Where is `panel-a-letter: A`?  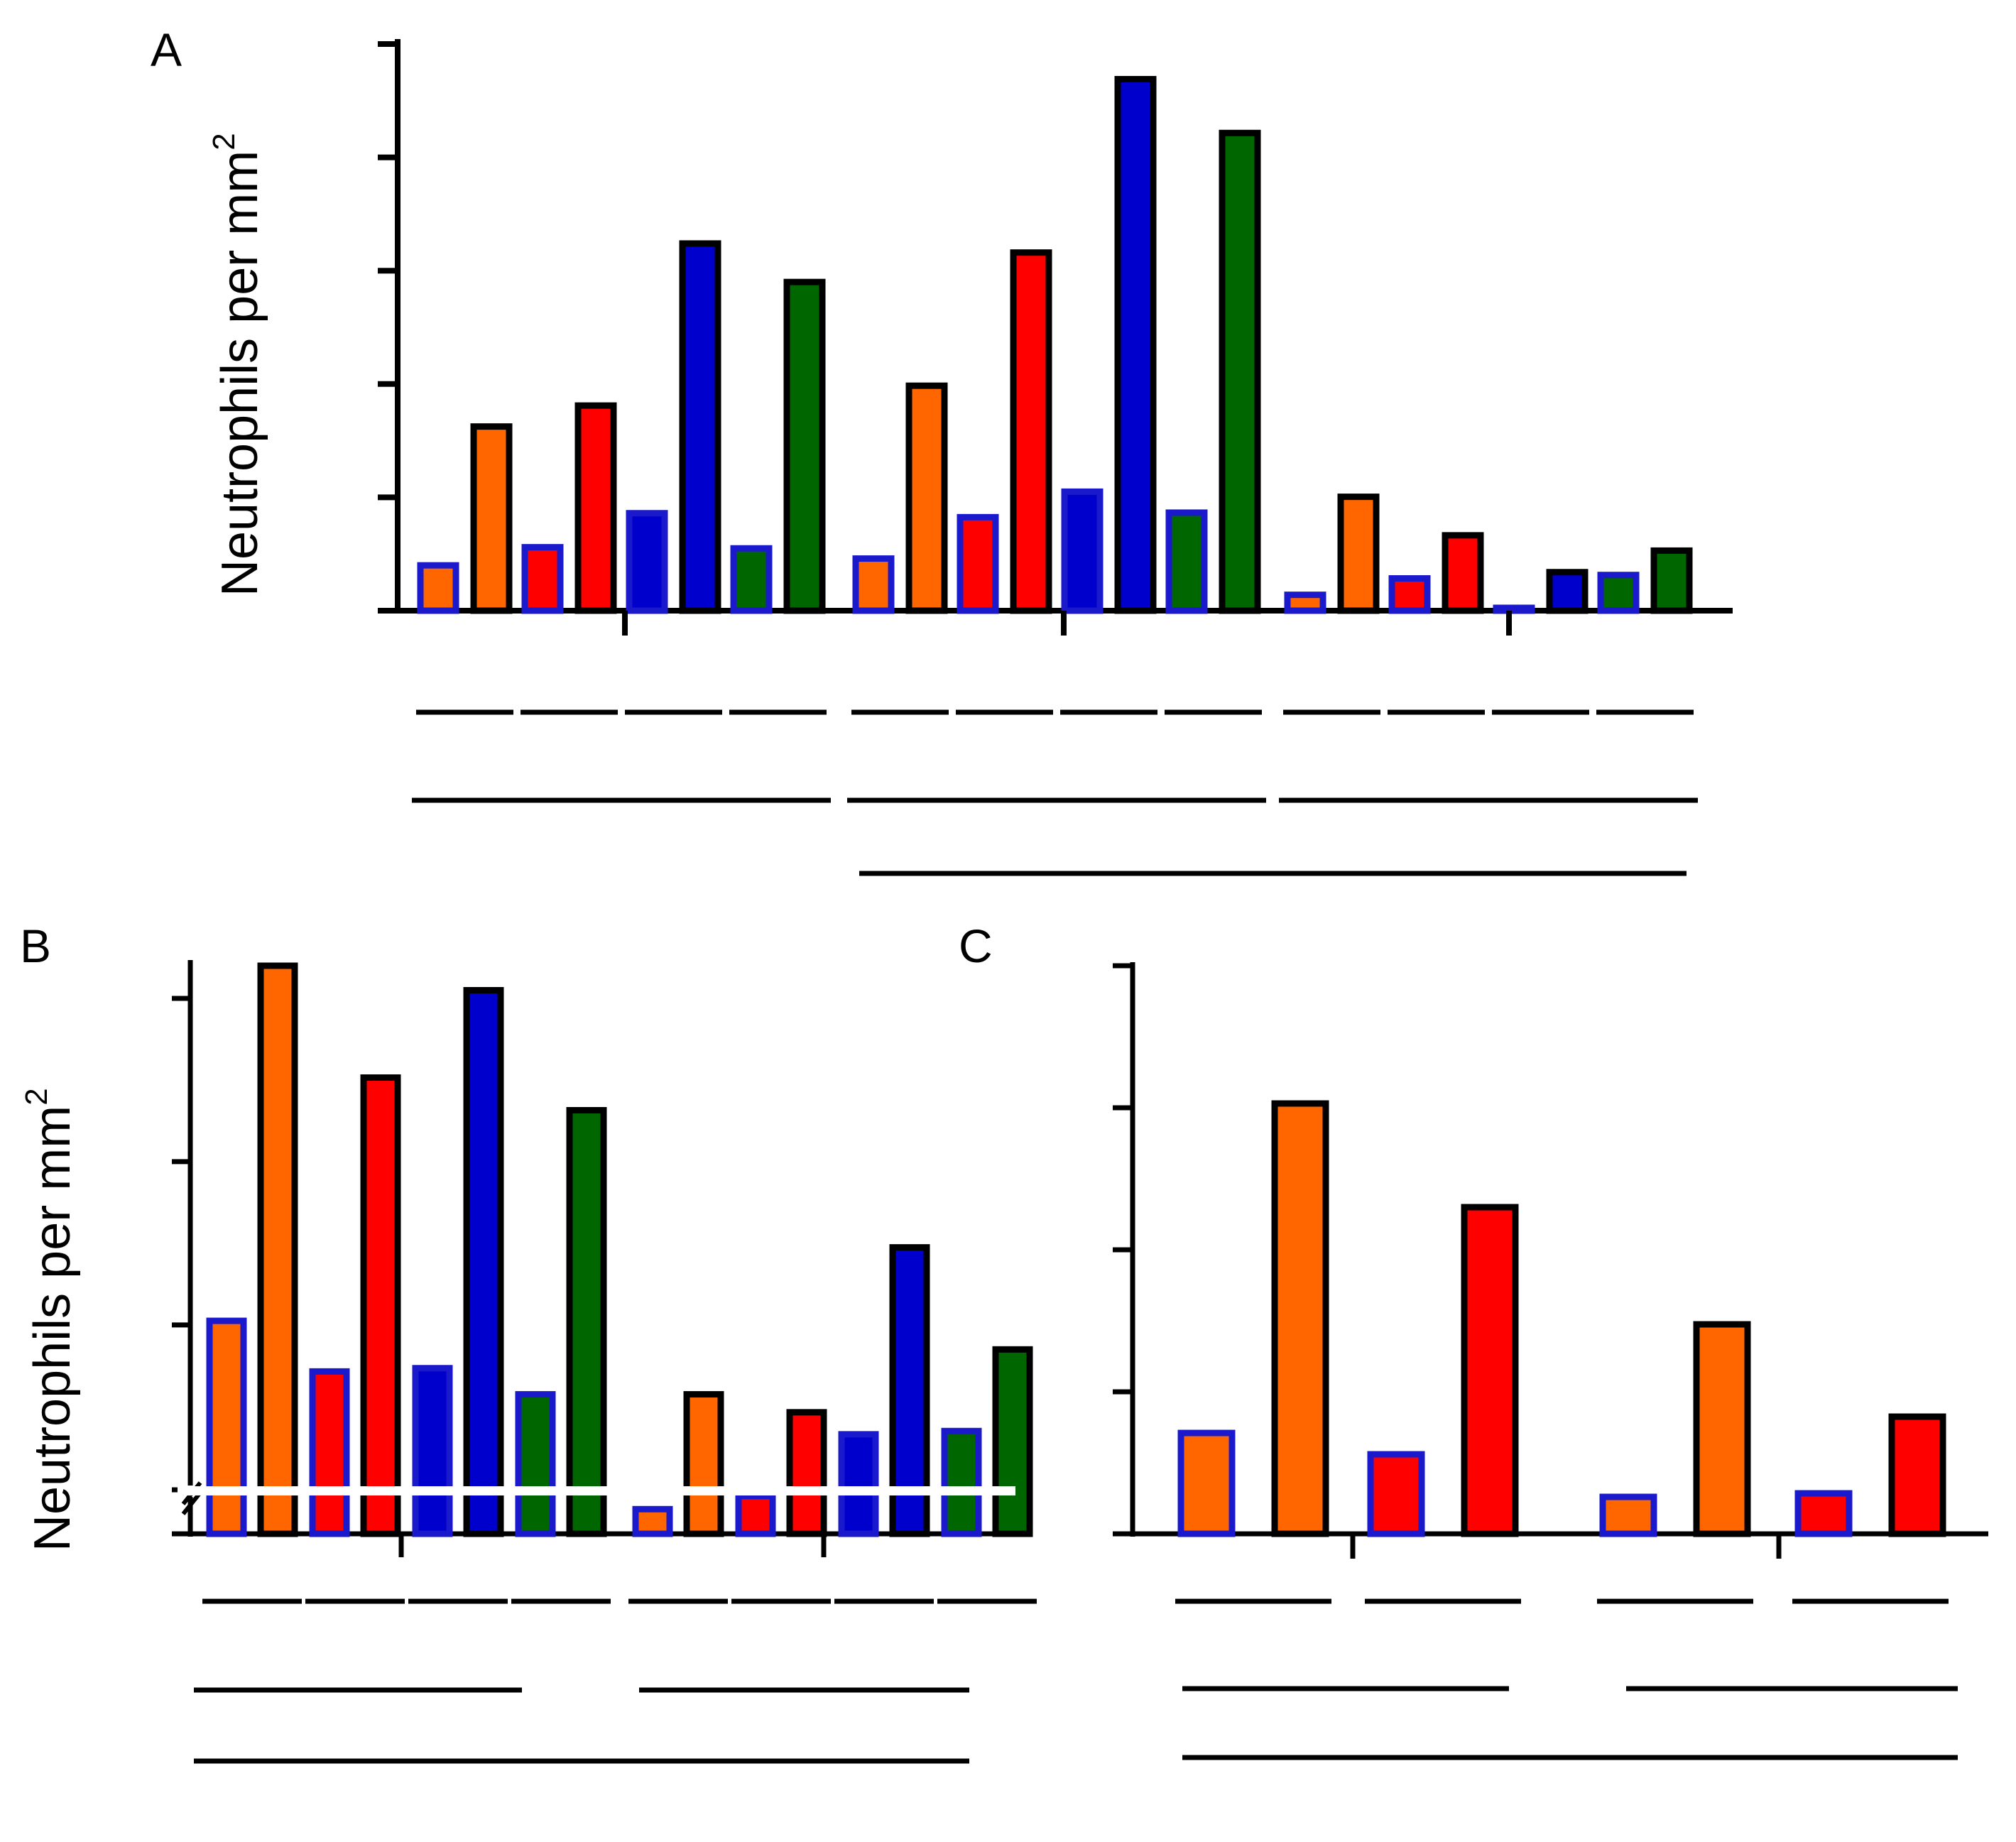
panel-a-letter: A is located at coordinates (166, 49).